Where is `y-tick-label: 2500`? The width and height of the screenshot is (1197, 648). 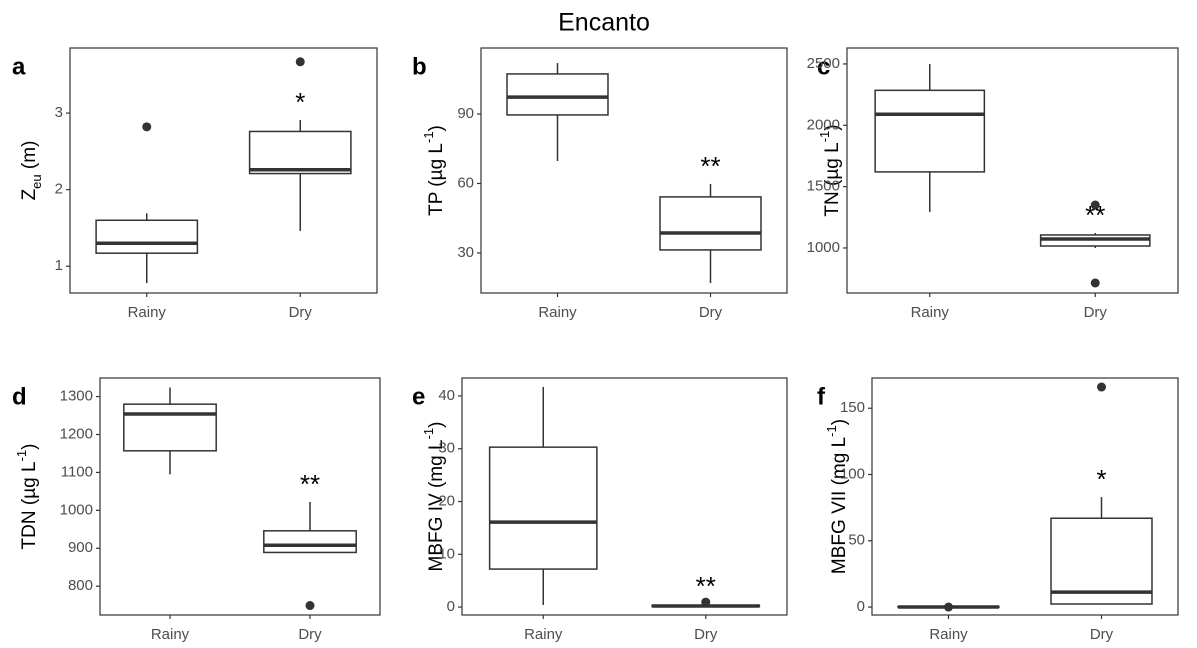
y-tick-label: 2500 is located at coordinates (823, 63).